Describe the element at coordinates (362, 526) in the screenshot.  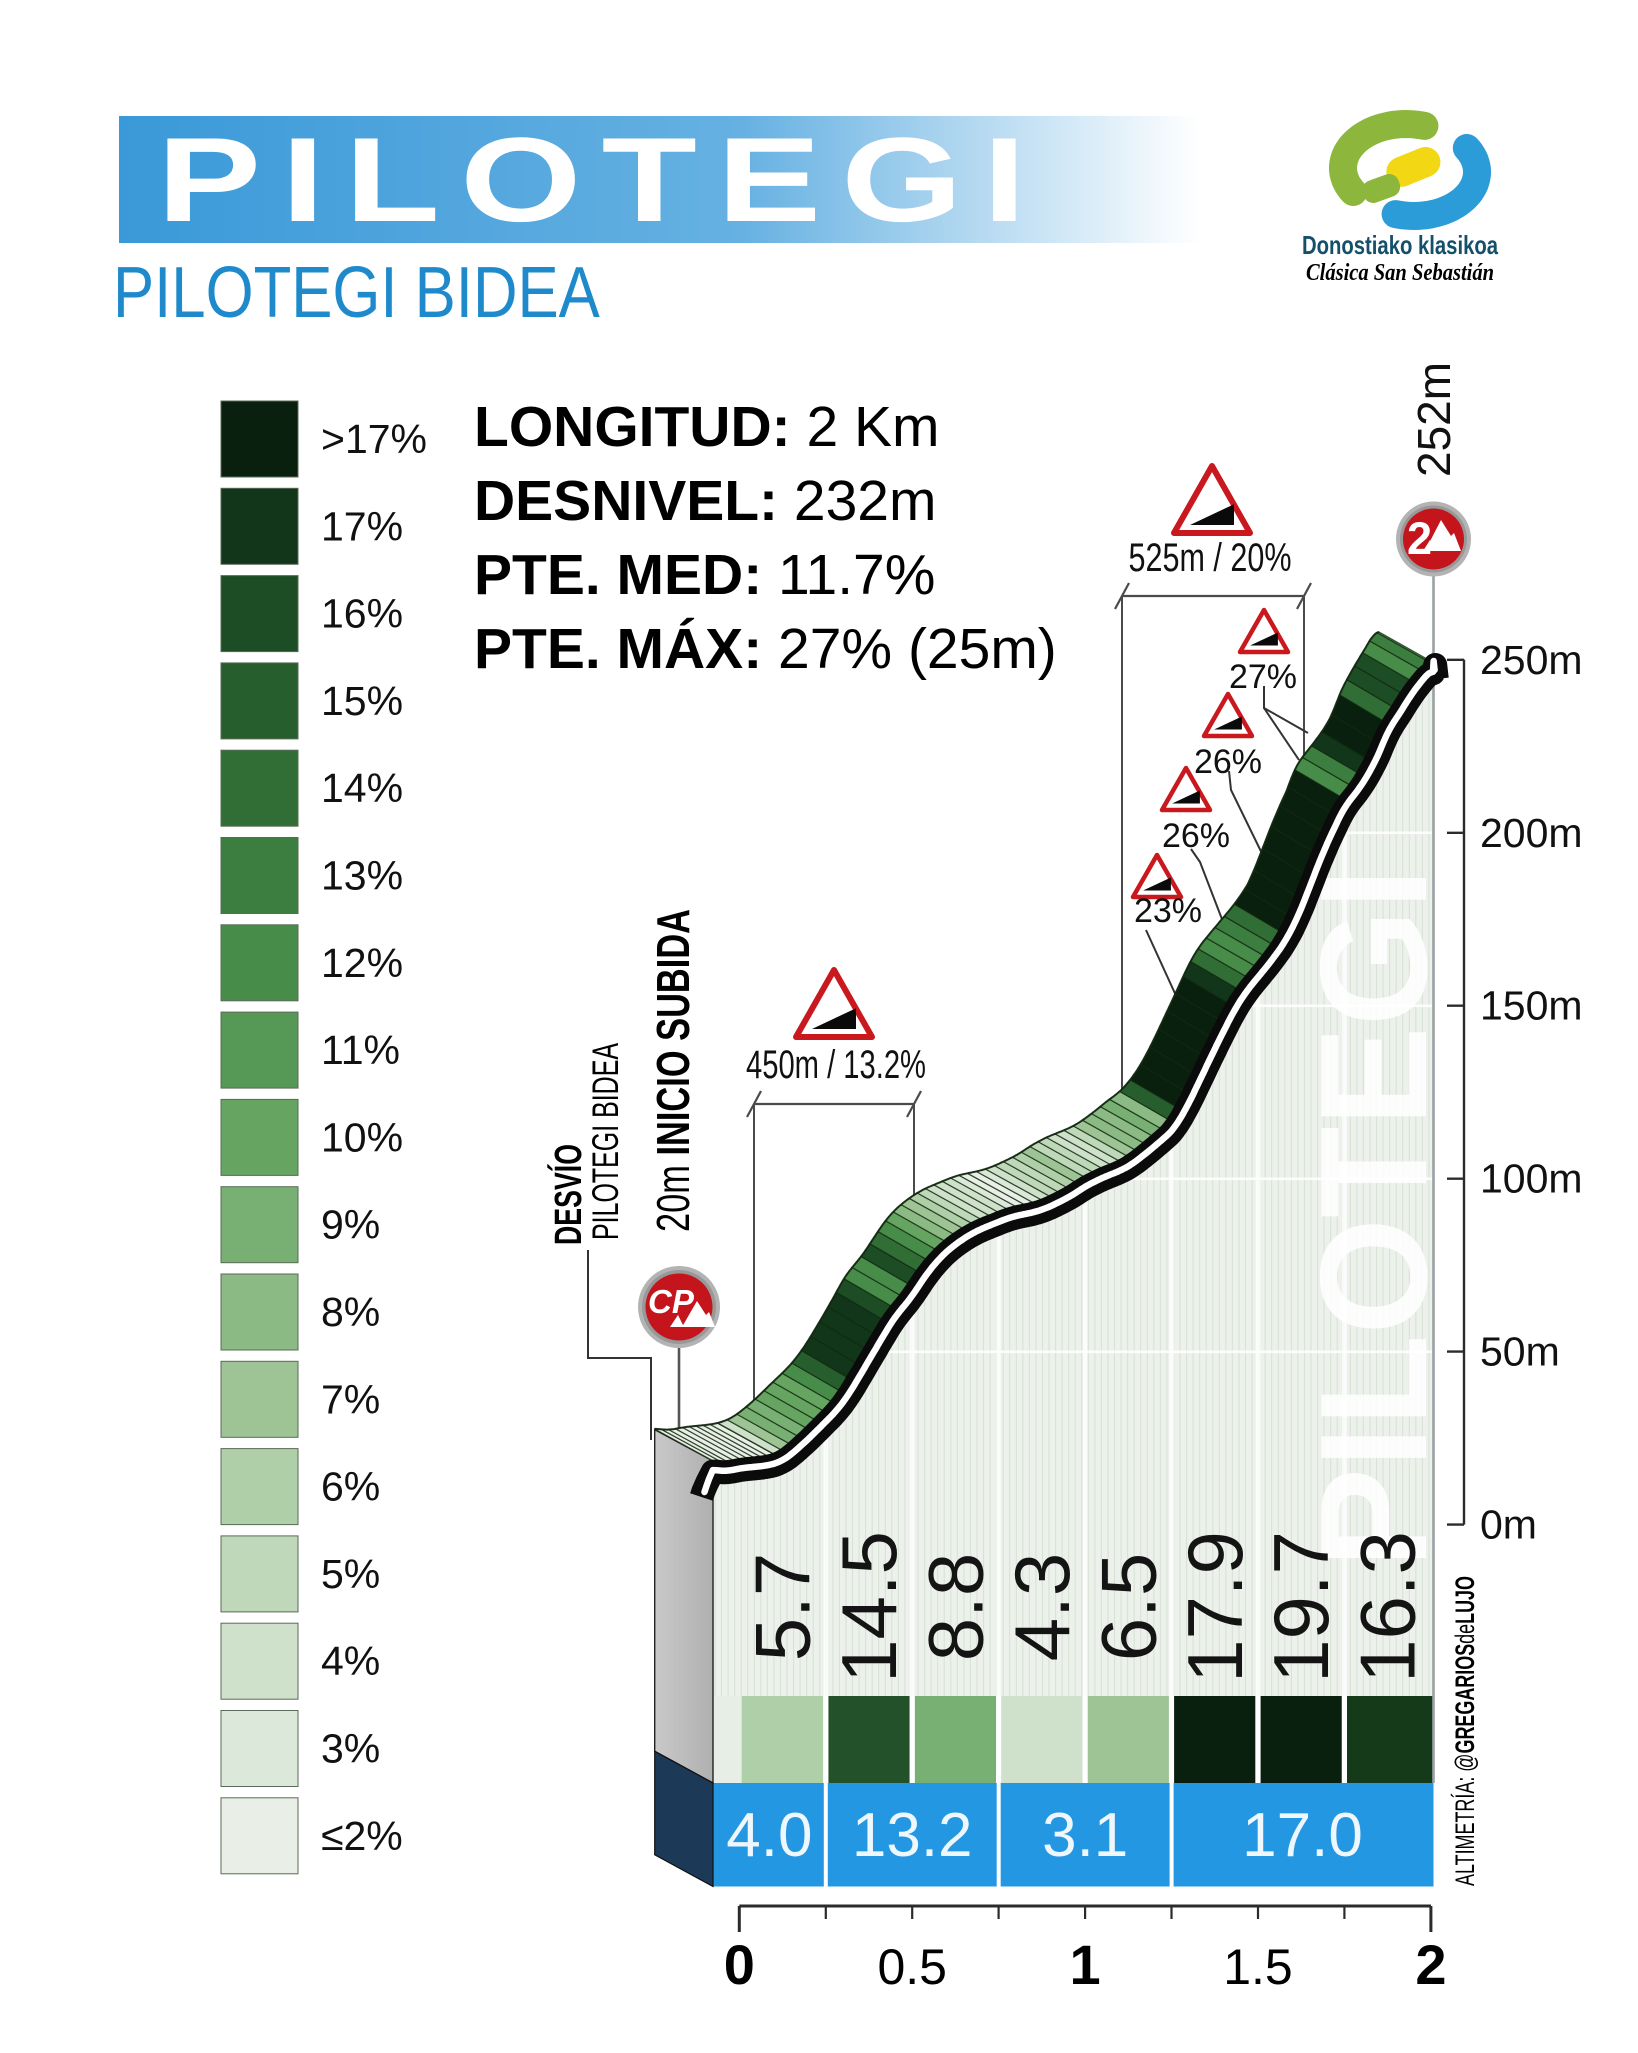
I see `svg-text: 17%` at that location.